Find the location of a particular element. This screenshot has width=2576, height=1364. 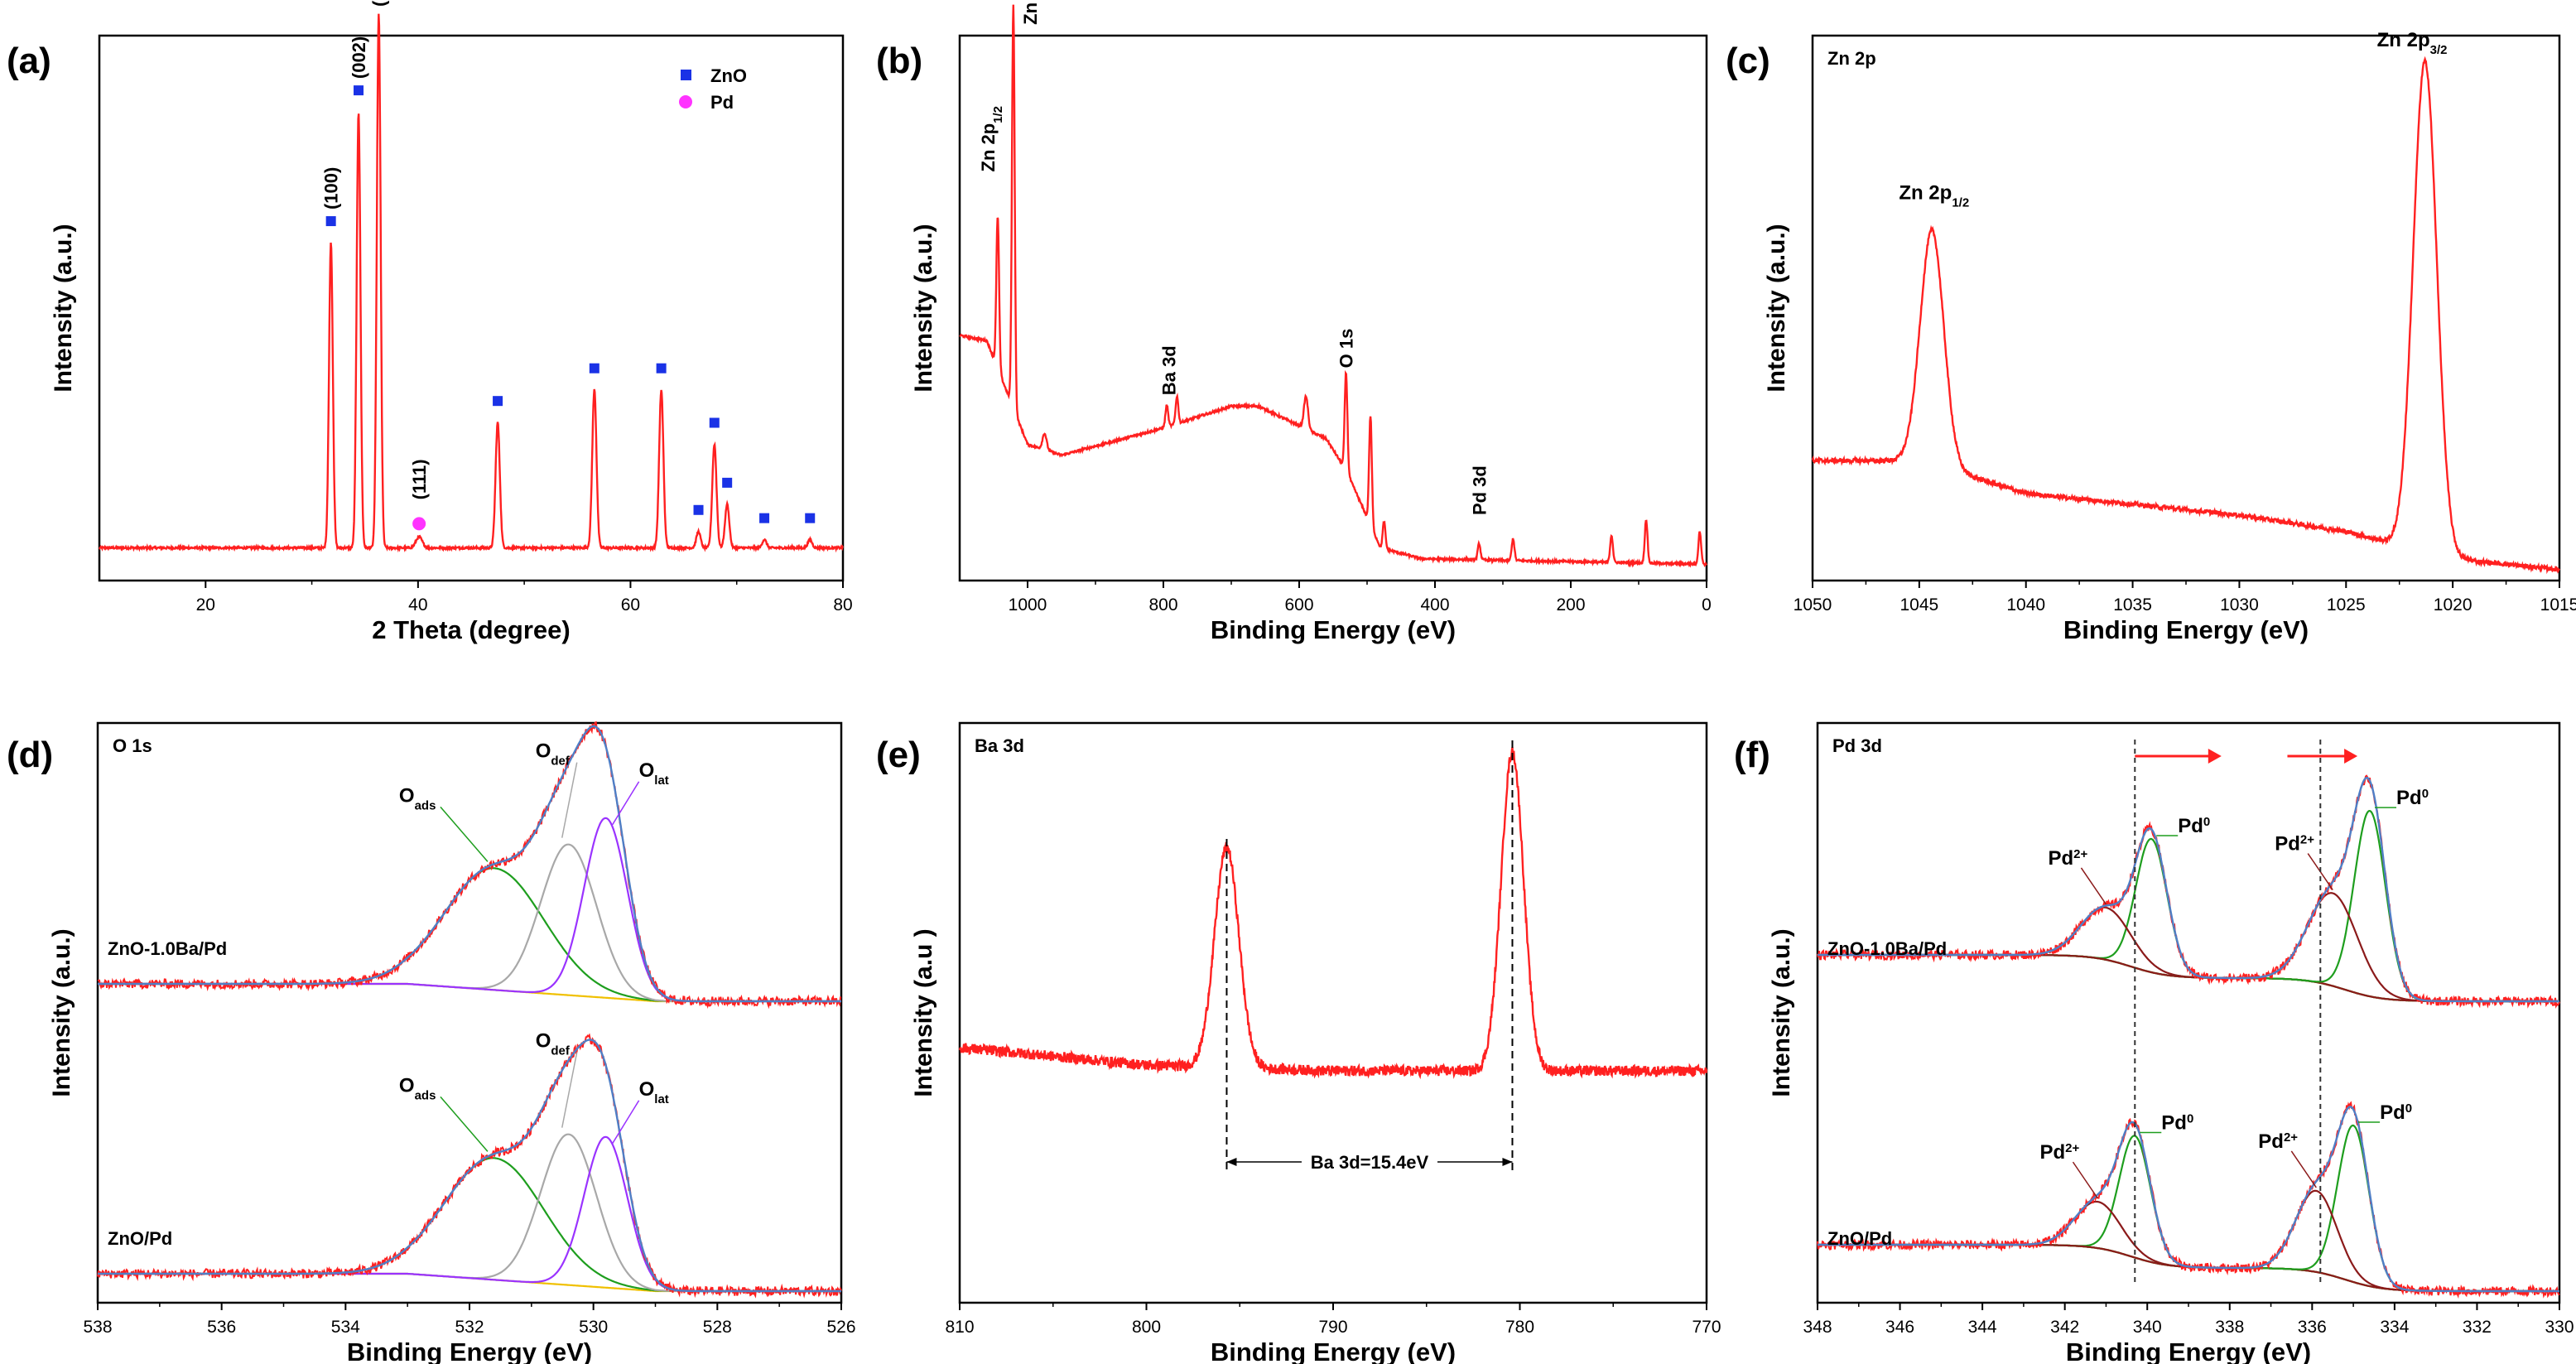

x-tick-label: 538 is located at coordinates (97, 1327).